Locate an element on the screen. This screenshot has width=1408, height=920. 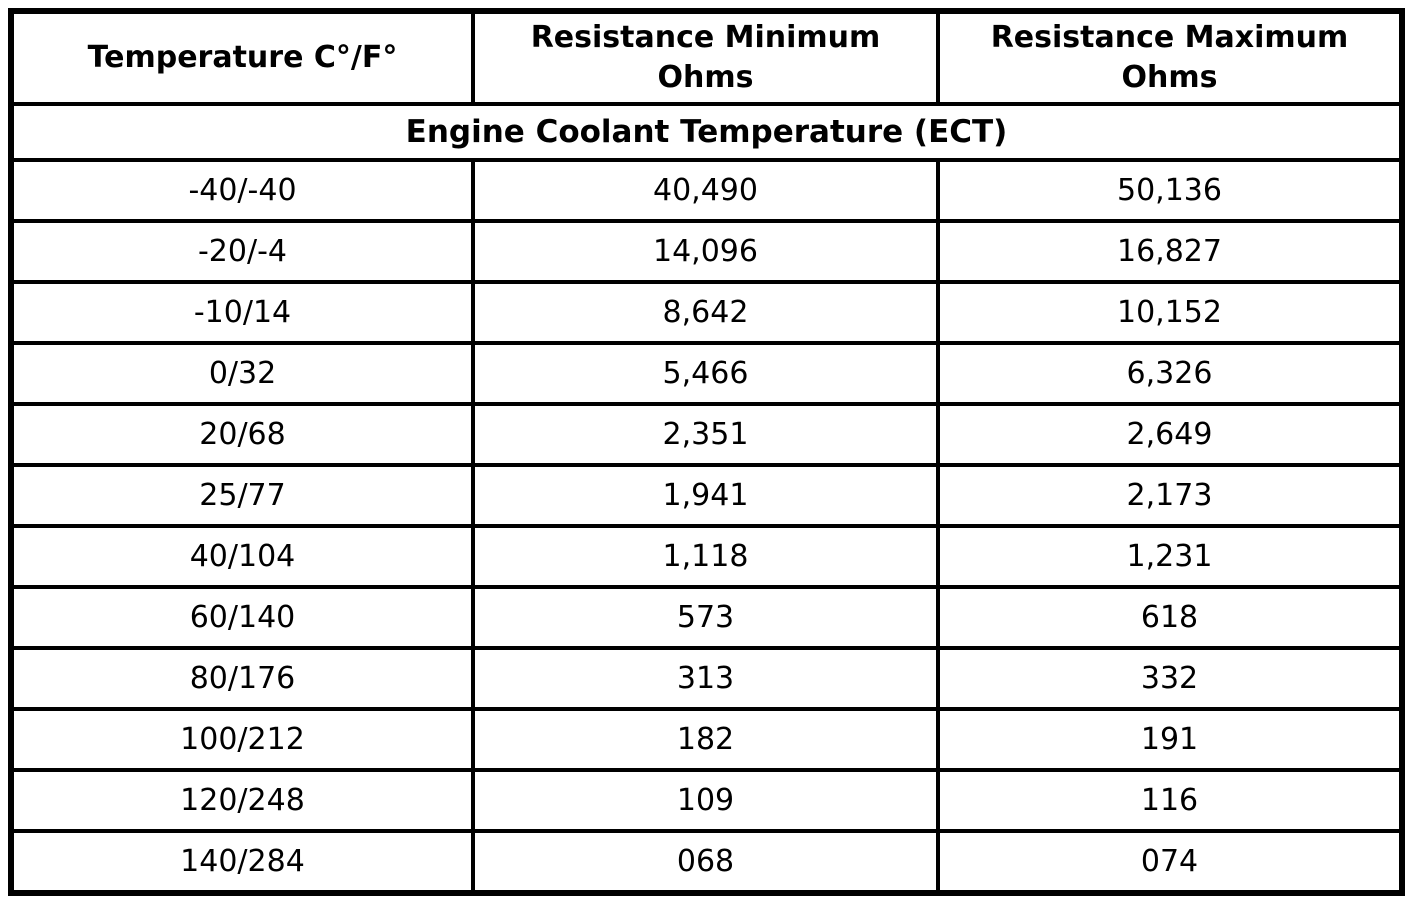
section-row: Engine Coolant Temperature (ECT) is located at coordinates (706, 132).